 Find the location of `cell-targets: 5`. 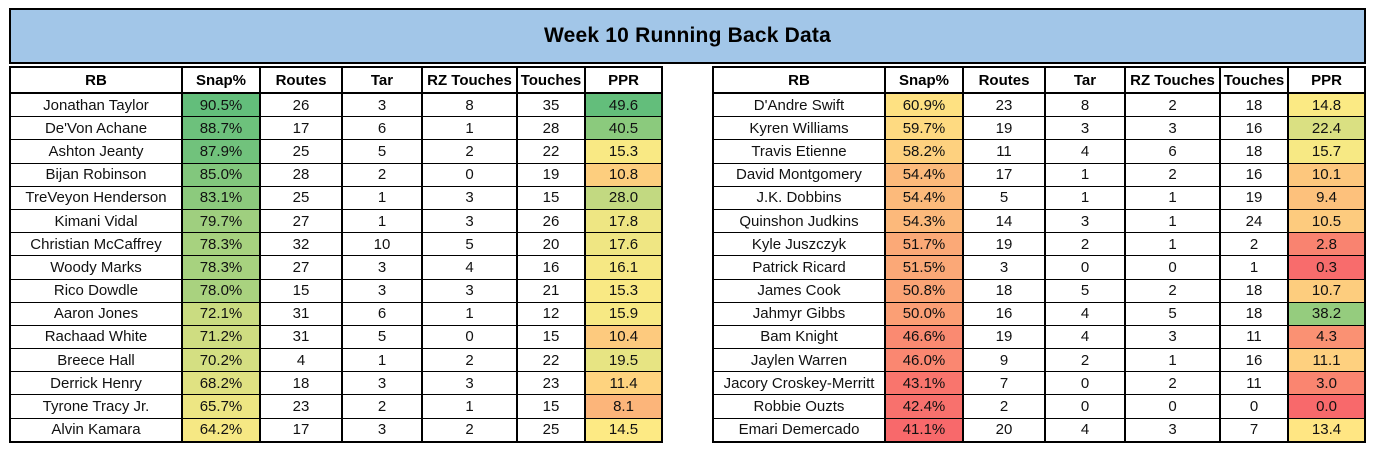

cell-targets: 5 is located at coordinates (382, 337).